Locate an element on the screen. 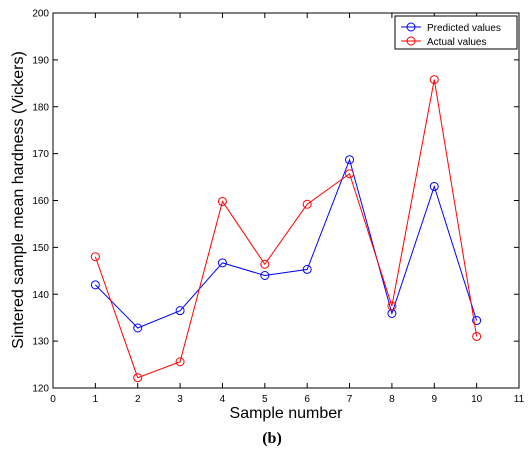  y-tick-label: 120 is located at coordinates (40, 389).